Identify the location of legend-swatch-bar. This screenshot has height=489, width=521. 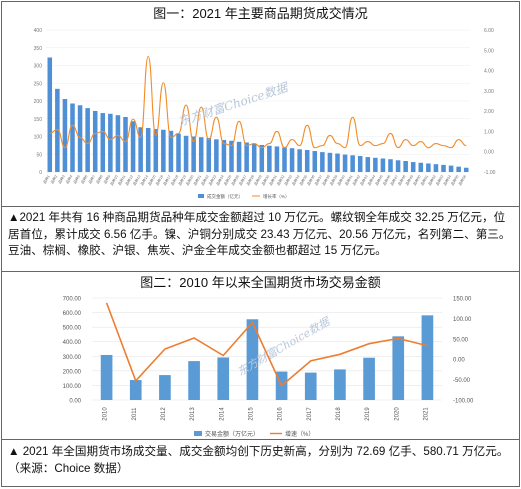
(198, 433).